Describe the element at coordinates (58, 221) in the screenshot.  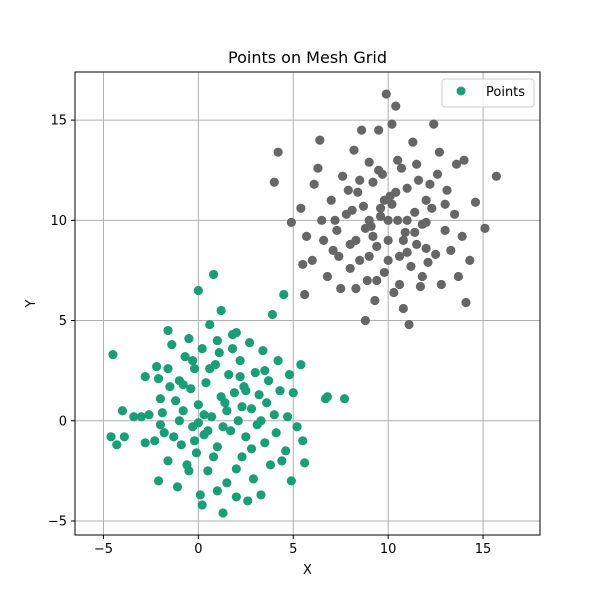
I see `y-tick-label: 10` at that location.